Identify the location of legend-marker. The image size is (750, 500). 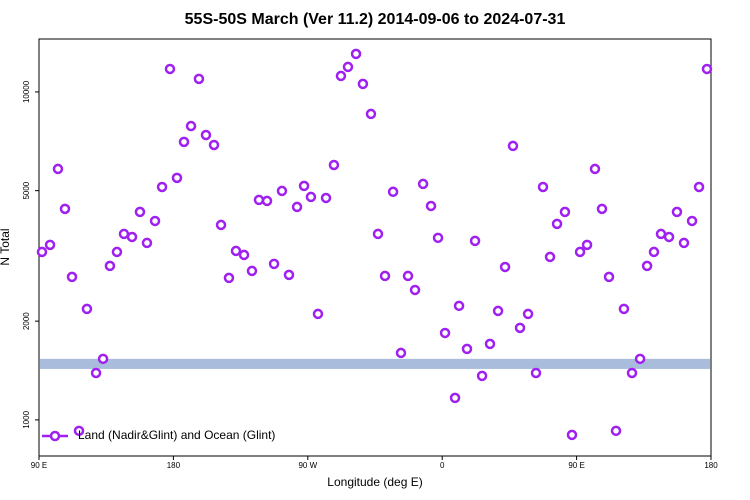
(55, 436).